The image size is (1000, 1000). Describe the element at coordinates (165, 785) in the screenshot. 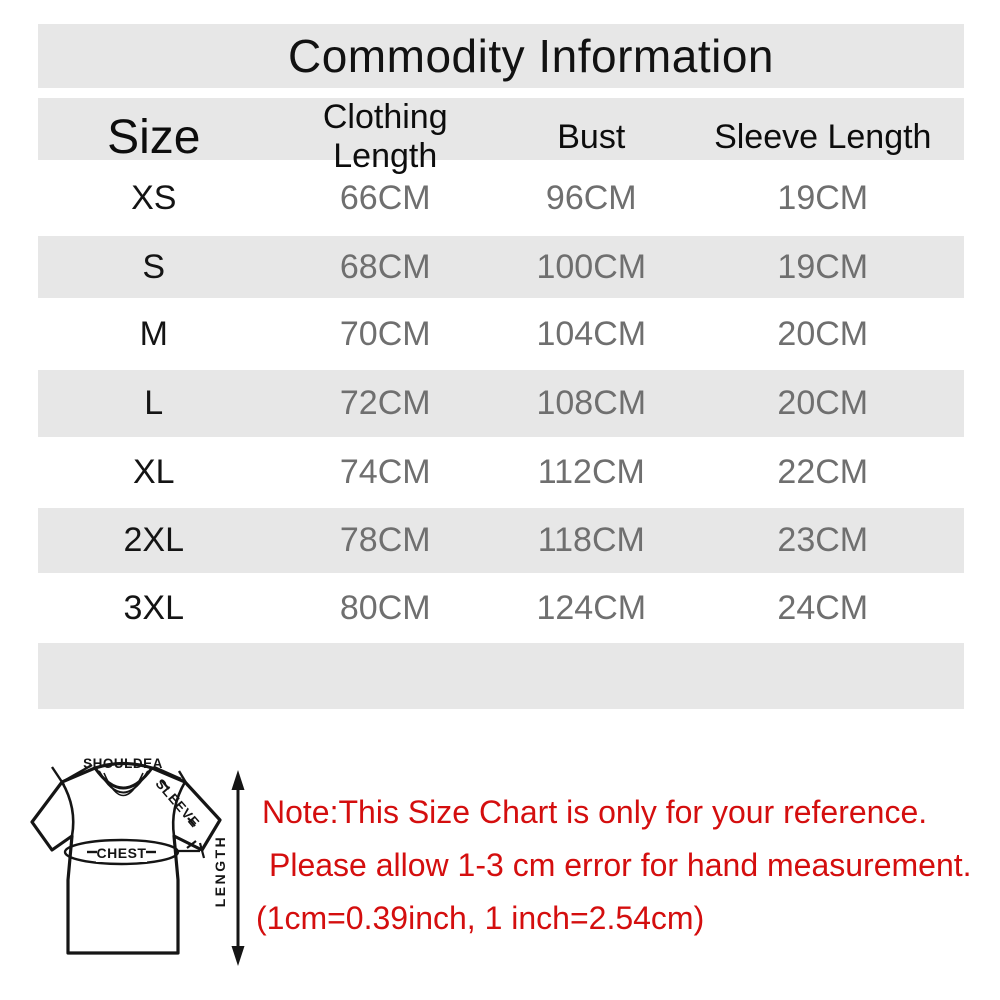

I see `sleeve-leading-dash` at that location.